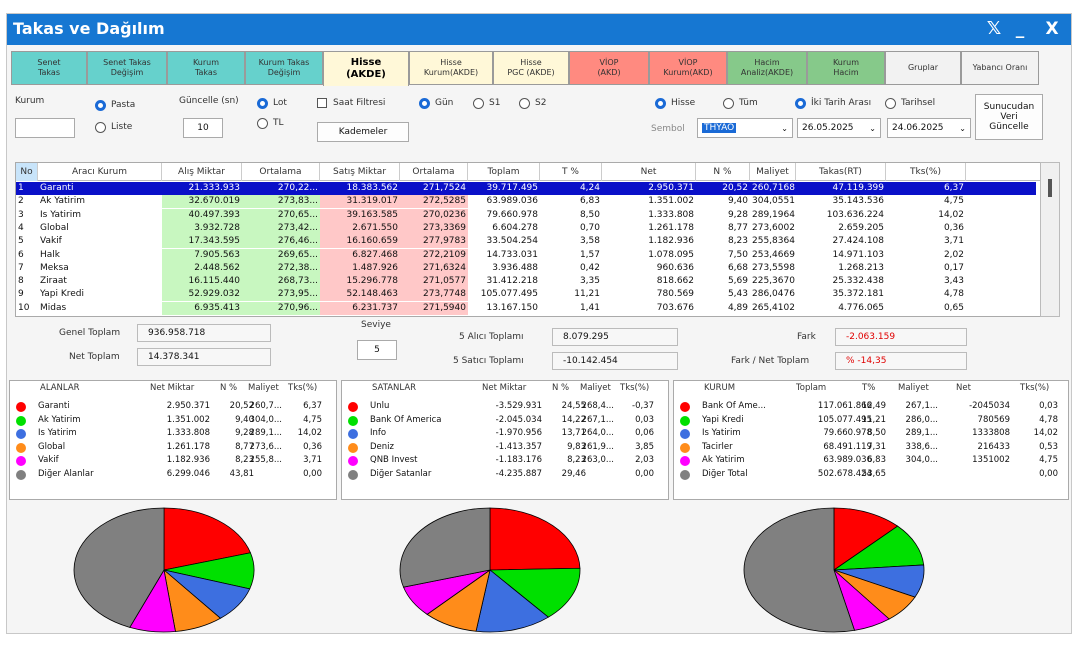 This screenshot has height=647, width=1080. I want to click on tab-1: Senet Takas, so click(49, 68).